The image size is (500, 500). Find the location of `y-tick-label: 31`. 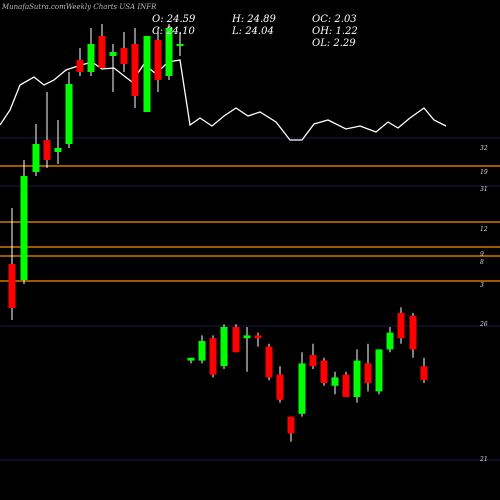

y-tick-label: 31 is located at coordinates (484, 189).